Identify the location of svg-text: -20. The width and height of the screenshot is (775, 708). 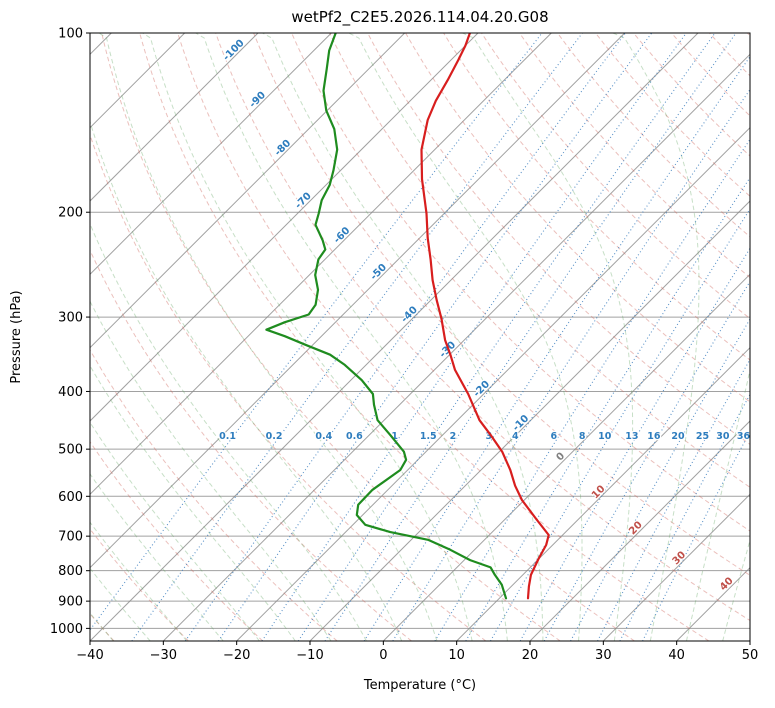
(482, 389).